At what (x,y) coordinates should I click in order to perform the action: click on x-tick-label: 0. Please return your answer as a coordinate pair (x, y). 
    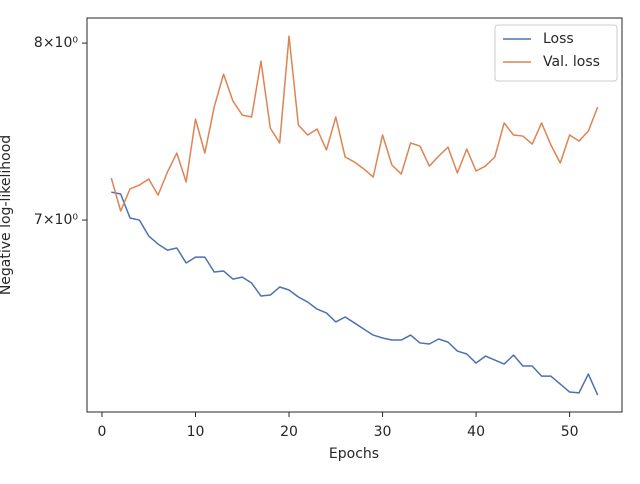
    Looking at the image, I should click on (102, 432).